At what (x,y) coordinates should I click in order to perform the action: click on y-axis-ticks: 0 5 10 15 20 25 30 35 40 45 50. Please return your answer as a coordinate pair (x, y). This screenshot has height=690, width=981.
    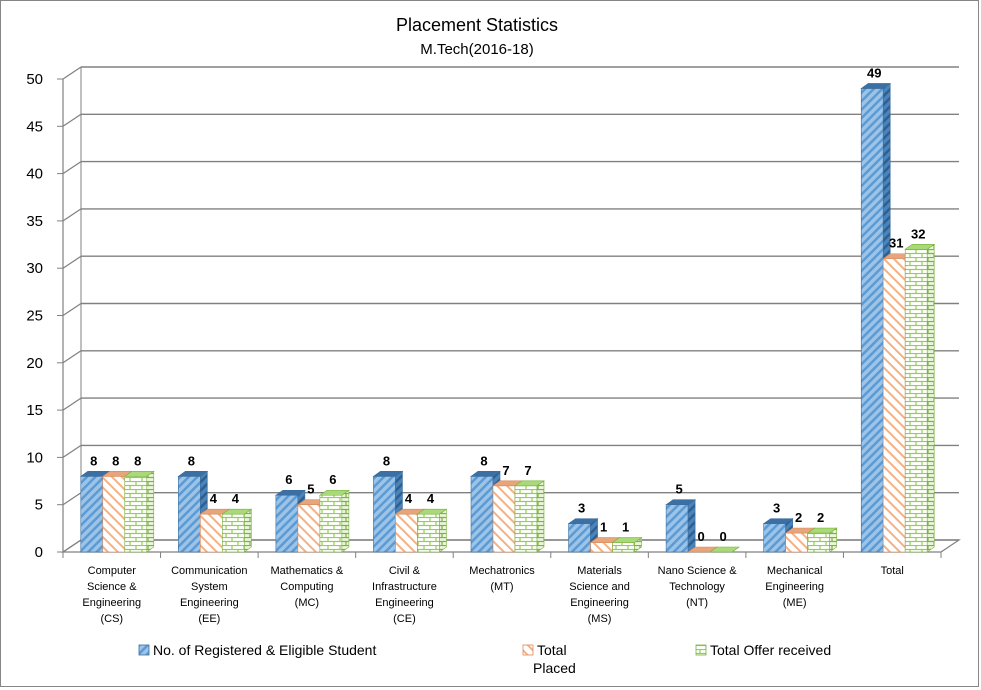
    Looking at the image, I should click on (34, 316).